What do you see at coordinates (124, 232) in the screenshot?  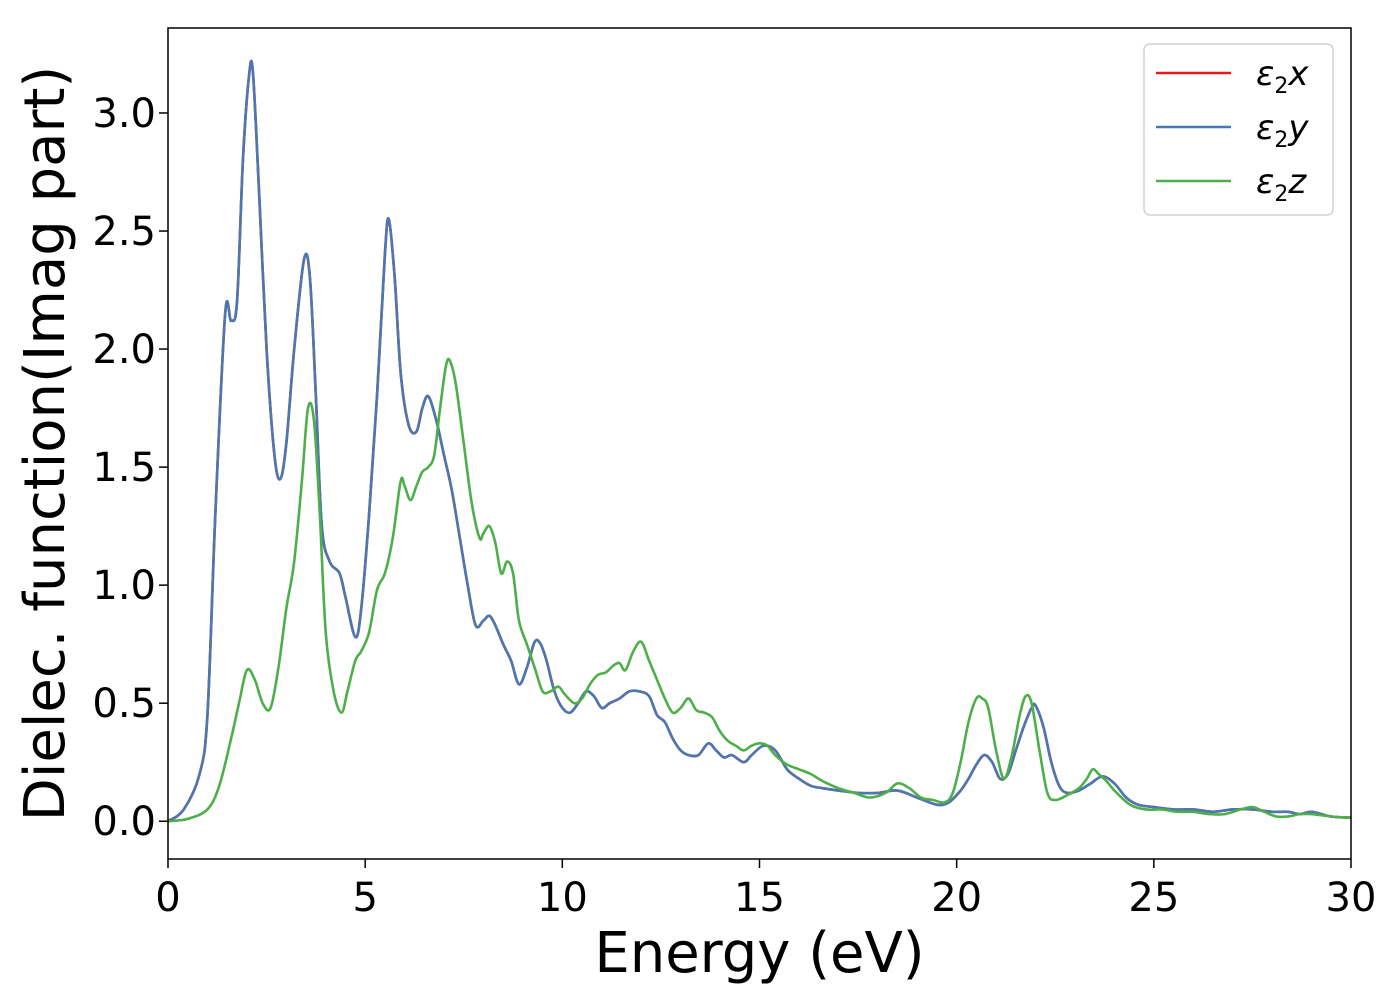 I see `y-tick-label: 2.5` at bounding box center [124, 232].